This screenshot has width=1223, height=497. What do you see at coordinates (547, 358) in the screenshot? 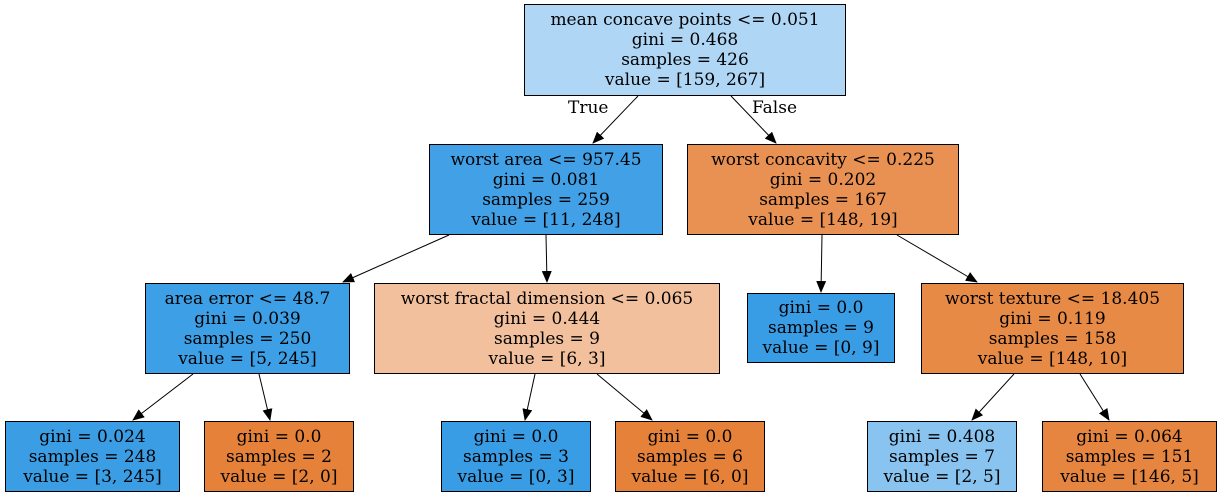
I see `node-line: value = [6, 3]` at bounding box center [547, 358].